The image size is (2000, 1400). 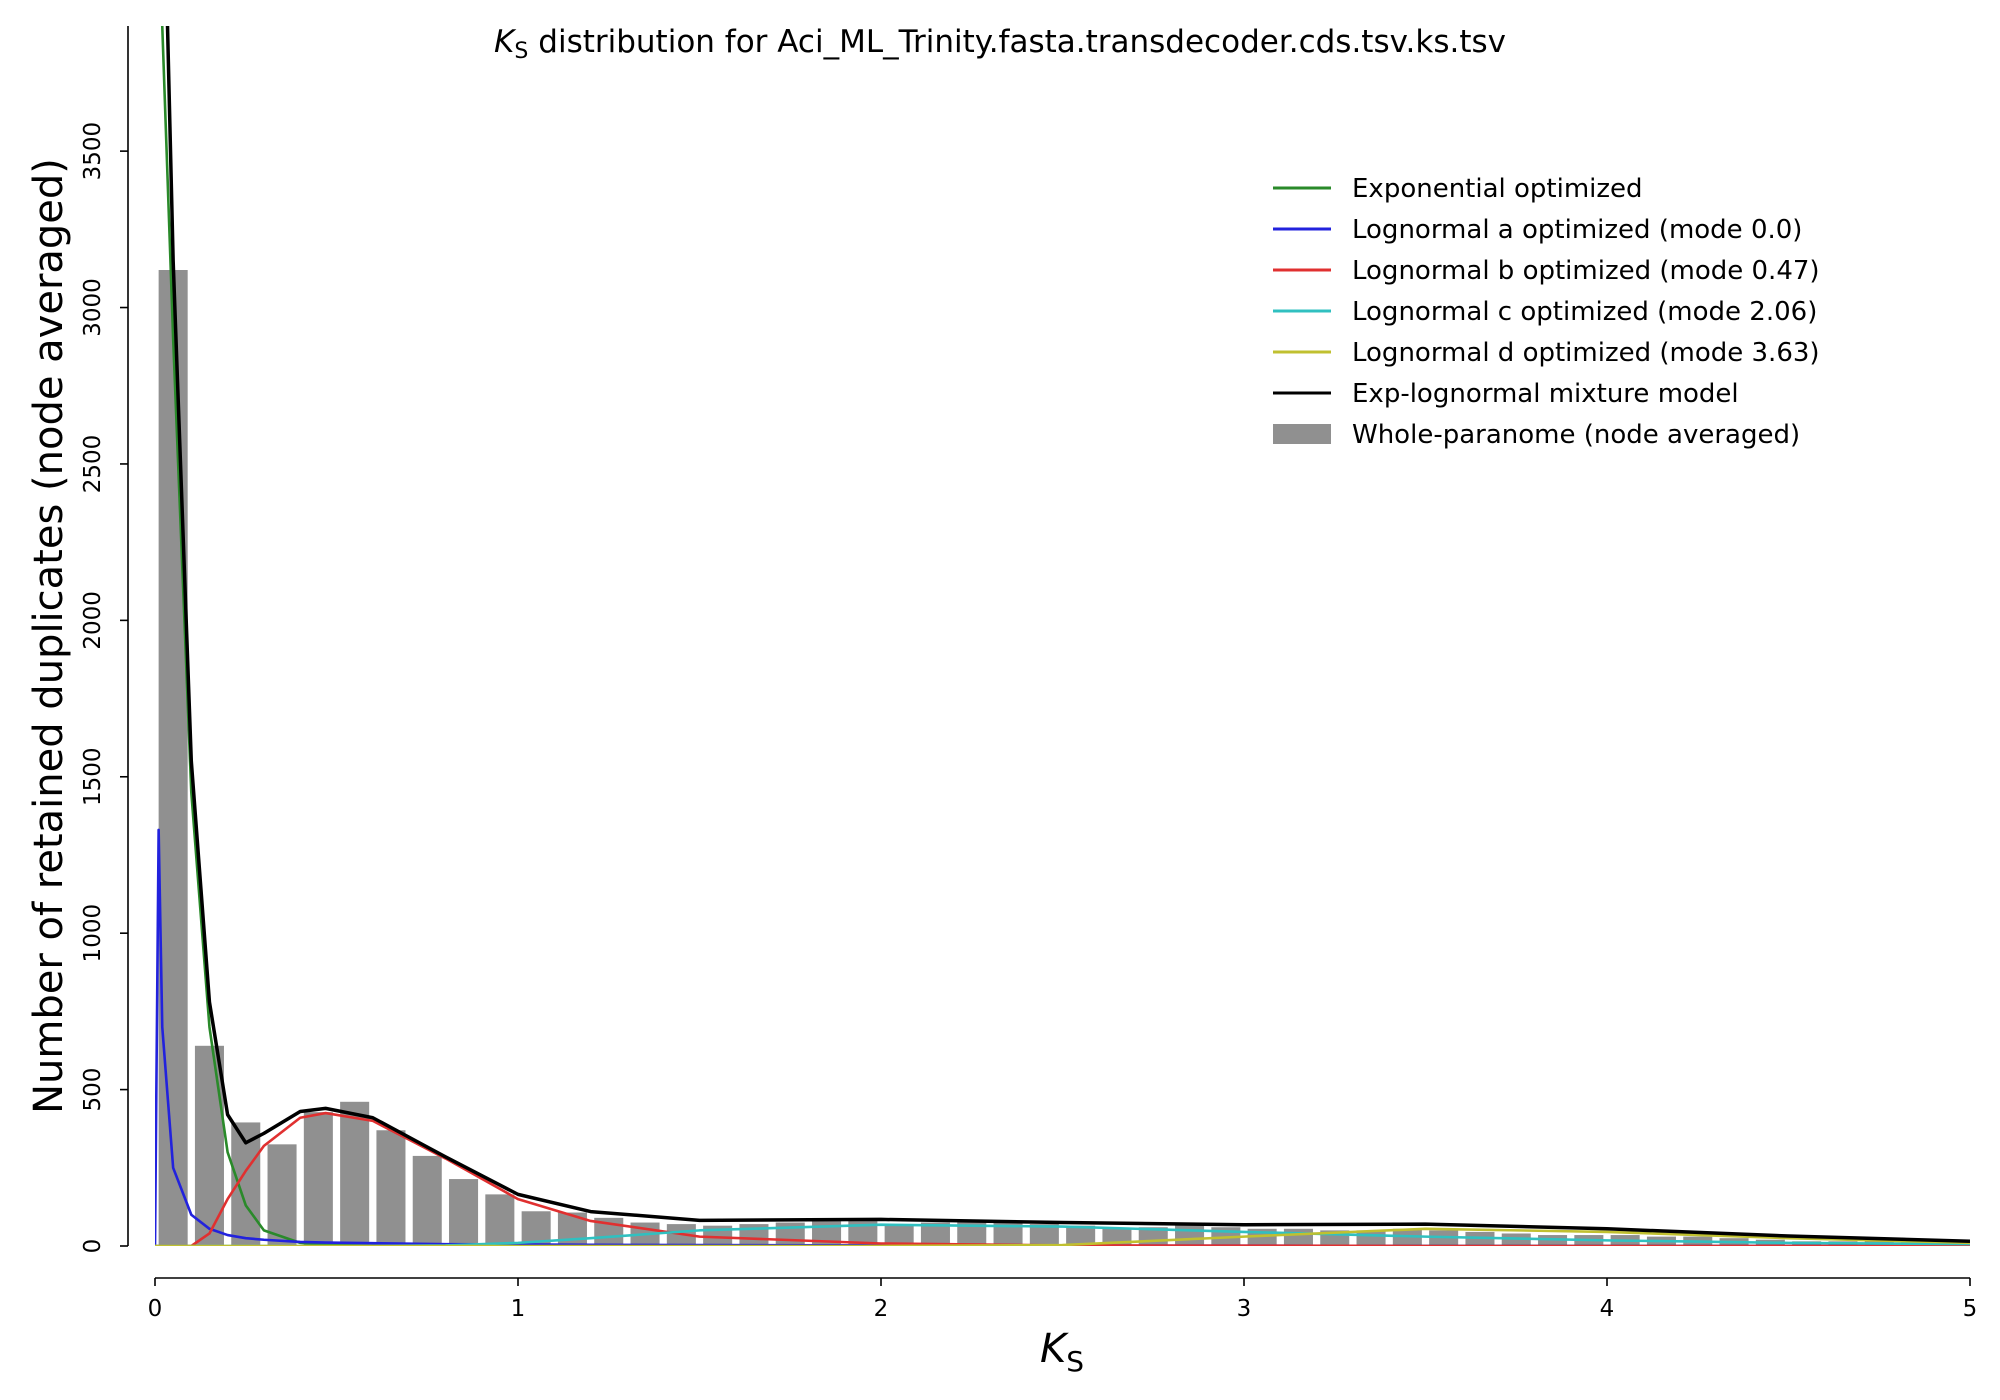 What do you see at coordinates (93, 1090) in the screenshot?
I see `y-tick-label: 500` at bounding box center [93, 1090].